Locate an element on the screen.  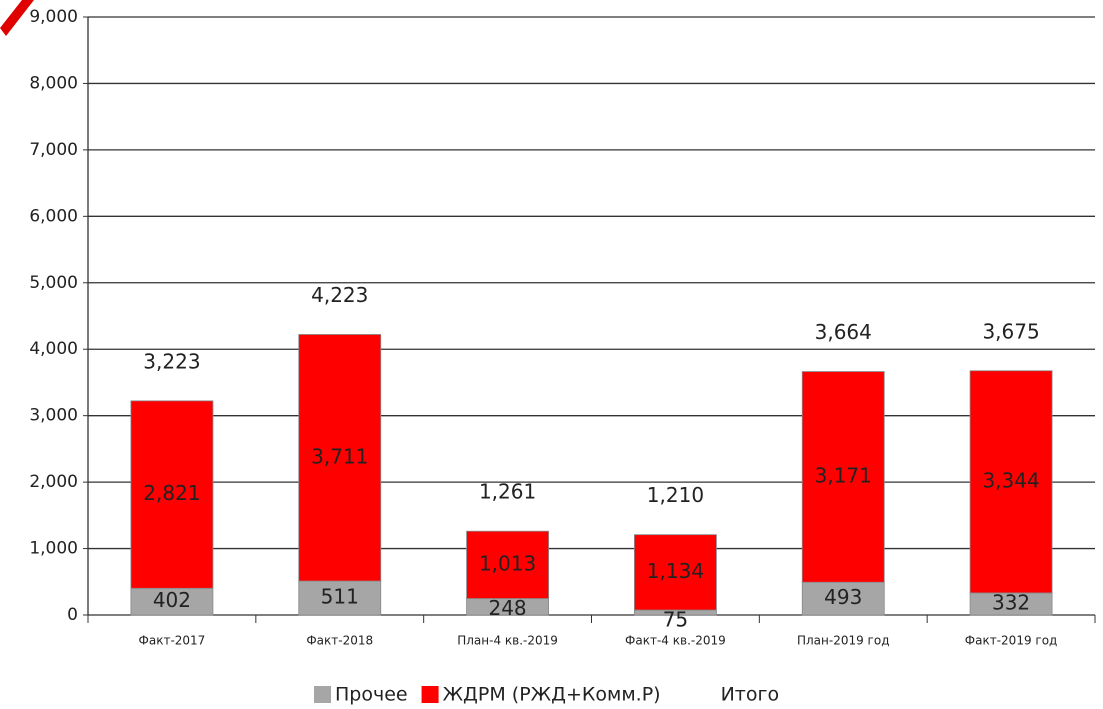
y-tick-label: 9,000 is located at coordinates (53, 17).